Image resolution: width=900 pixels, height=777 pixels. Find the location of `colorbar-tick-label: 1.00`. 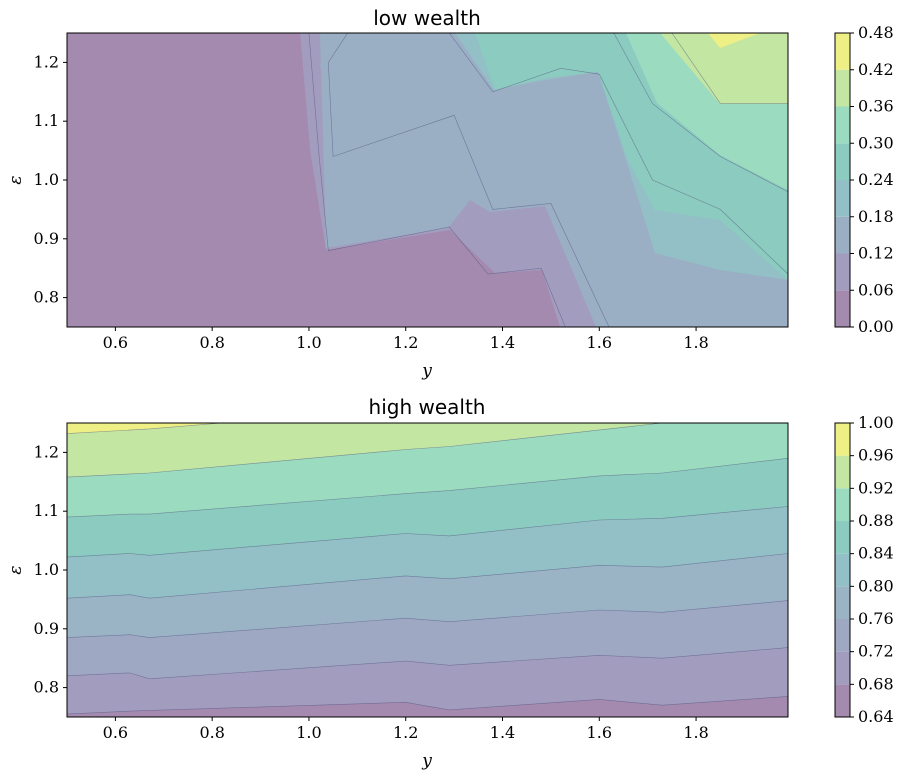

colorbar-tick-label: 1.00 is located at coordinates (876, 422).